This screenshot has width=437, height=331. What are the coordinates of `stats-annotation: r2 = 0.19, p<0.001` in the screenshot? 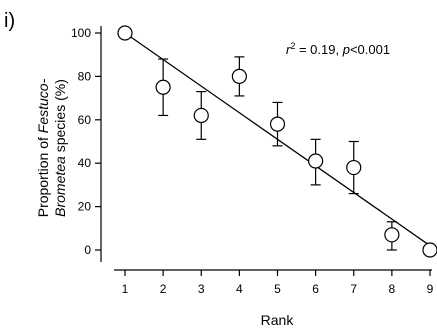 It's located at (338, 49).